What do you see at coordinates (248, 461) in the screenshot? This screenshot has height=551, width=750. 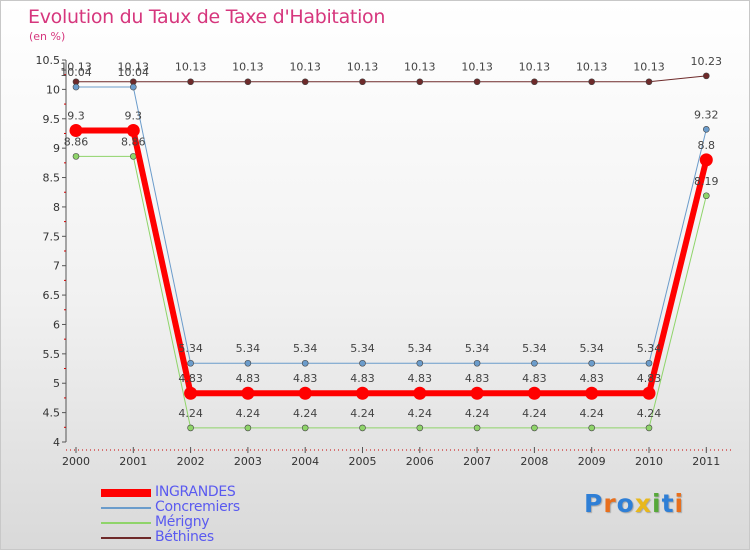 I see `x-tick-label: 2003` at bounding box center [248, 461].